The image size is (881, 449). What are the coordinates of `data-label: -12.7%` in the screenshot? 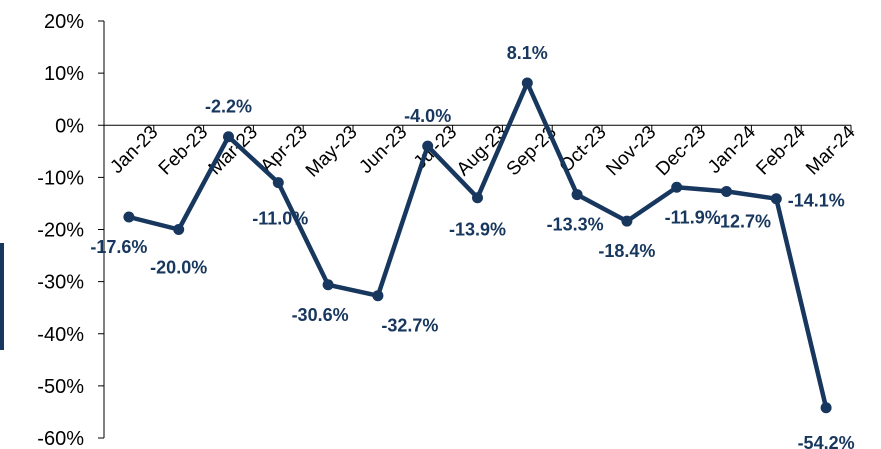 It's located at (742, 221).